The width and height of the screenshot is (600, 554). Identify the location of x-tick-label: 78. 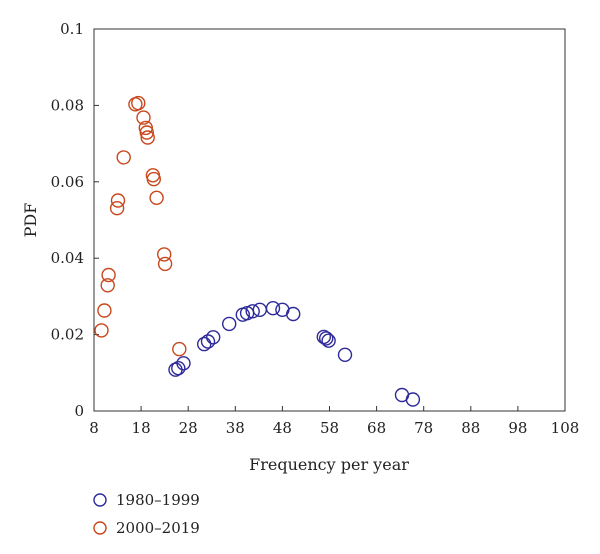
(423, 428).